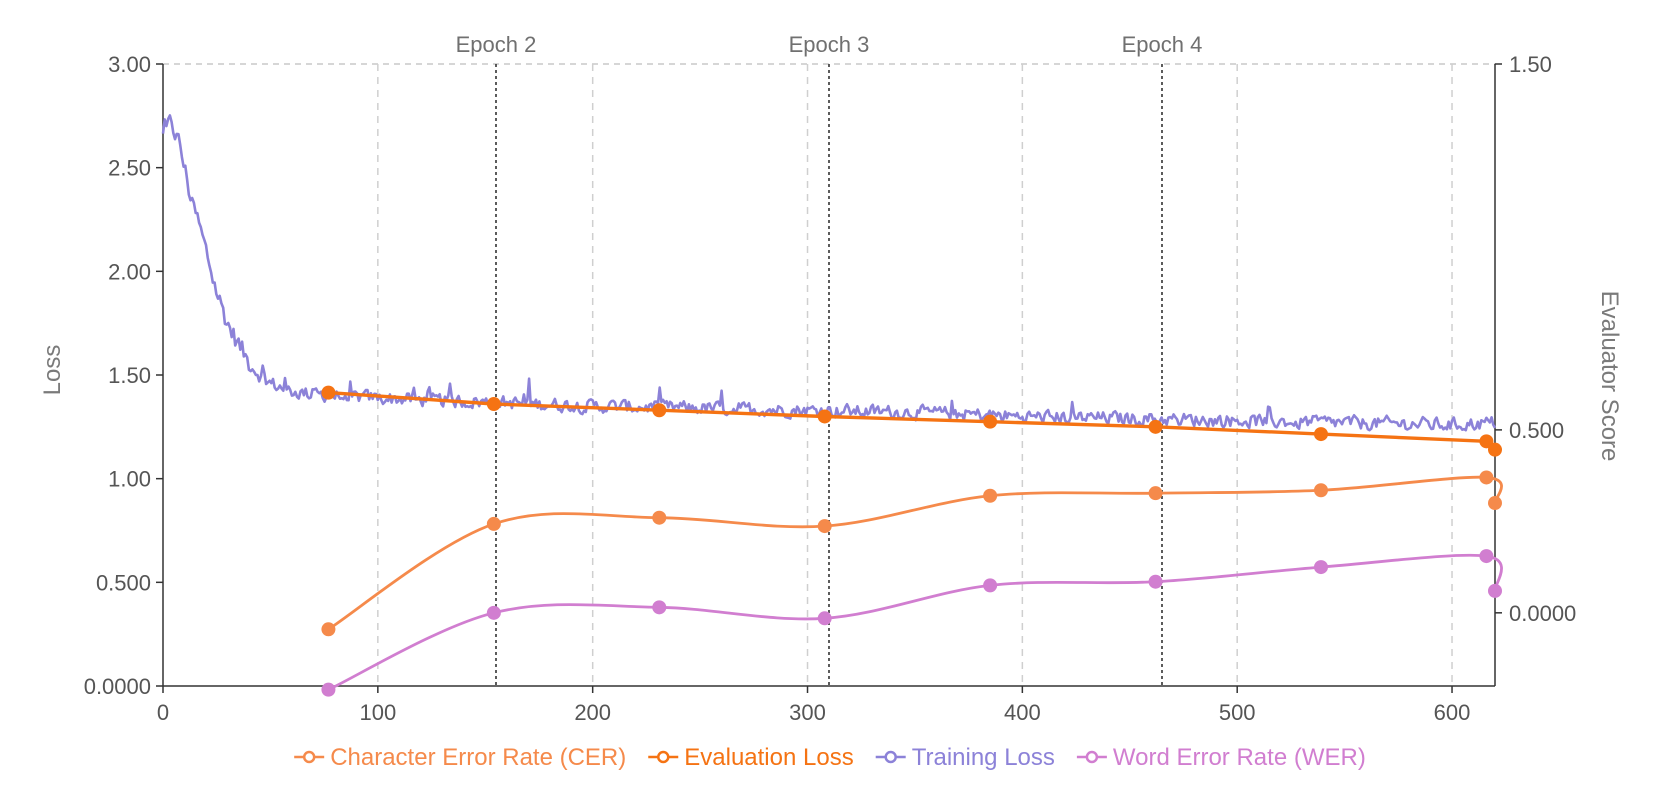  What do you see at coordinates (52, 370) in the screenshot?
I see `y-axis-title: Loss` at bounding box center [52, 370].